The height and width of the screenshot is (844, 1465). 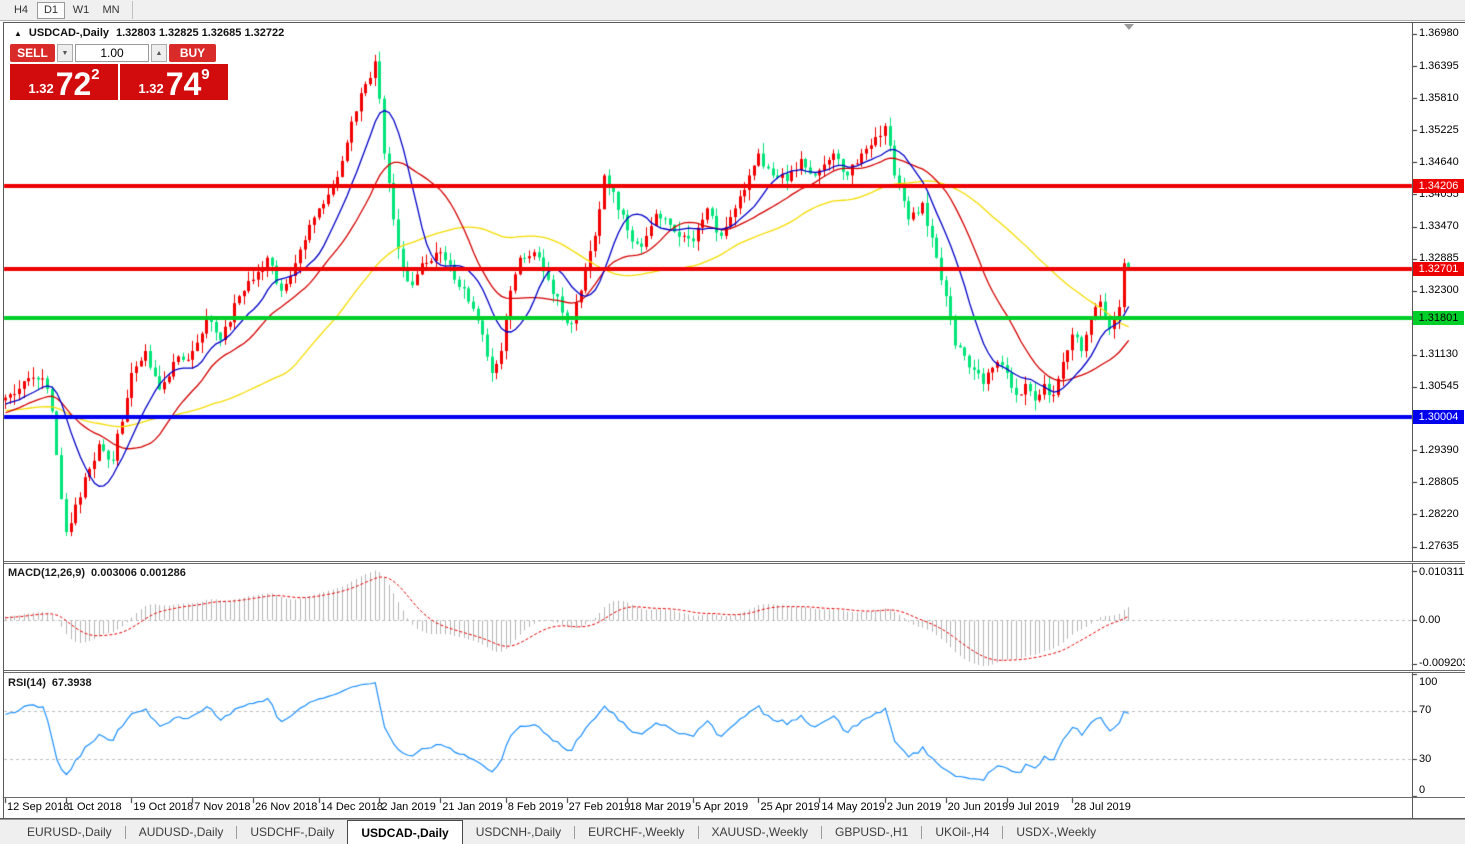 I want to click on date-axis-label: 8 Feb 2019, so click(x=535, y=807).